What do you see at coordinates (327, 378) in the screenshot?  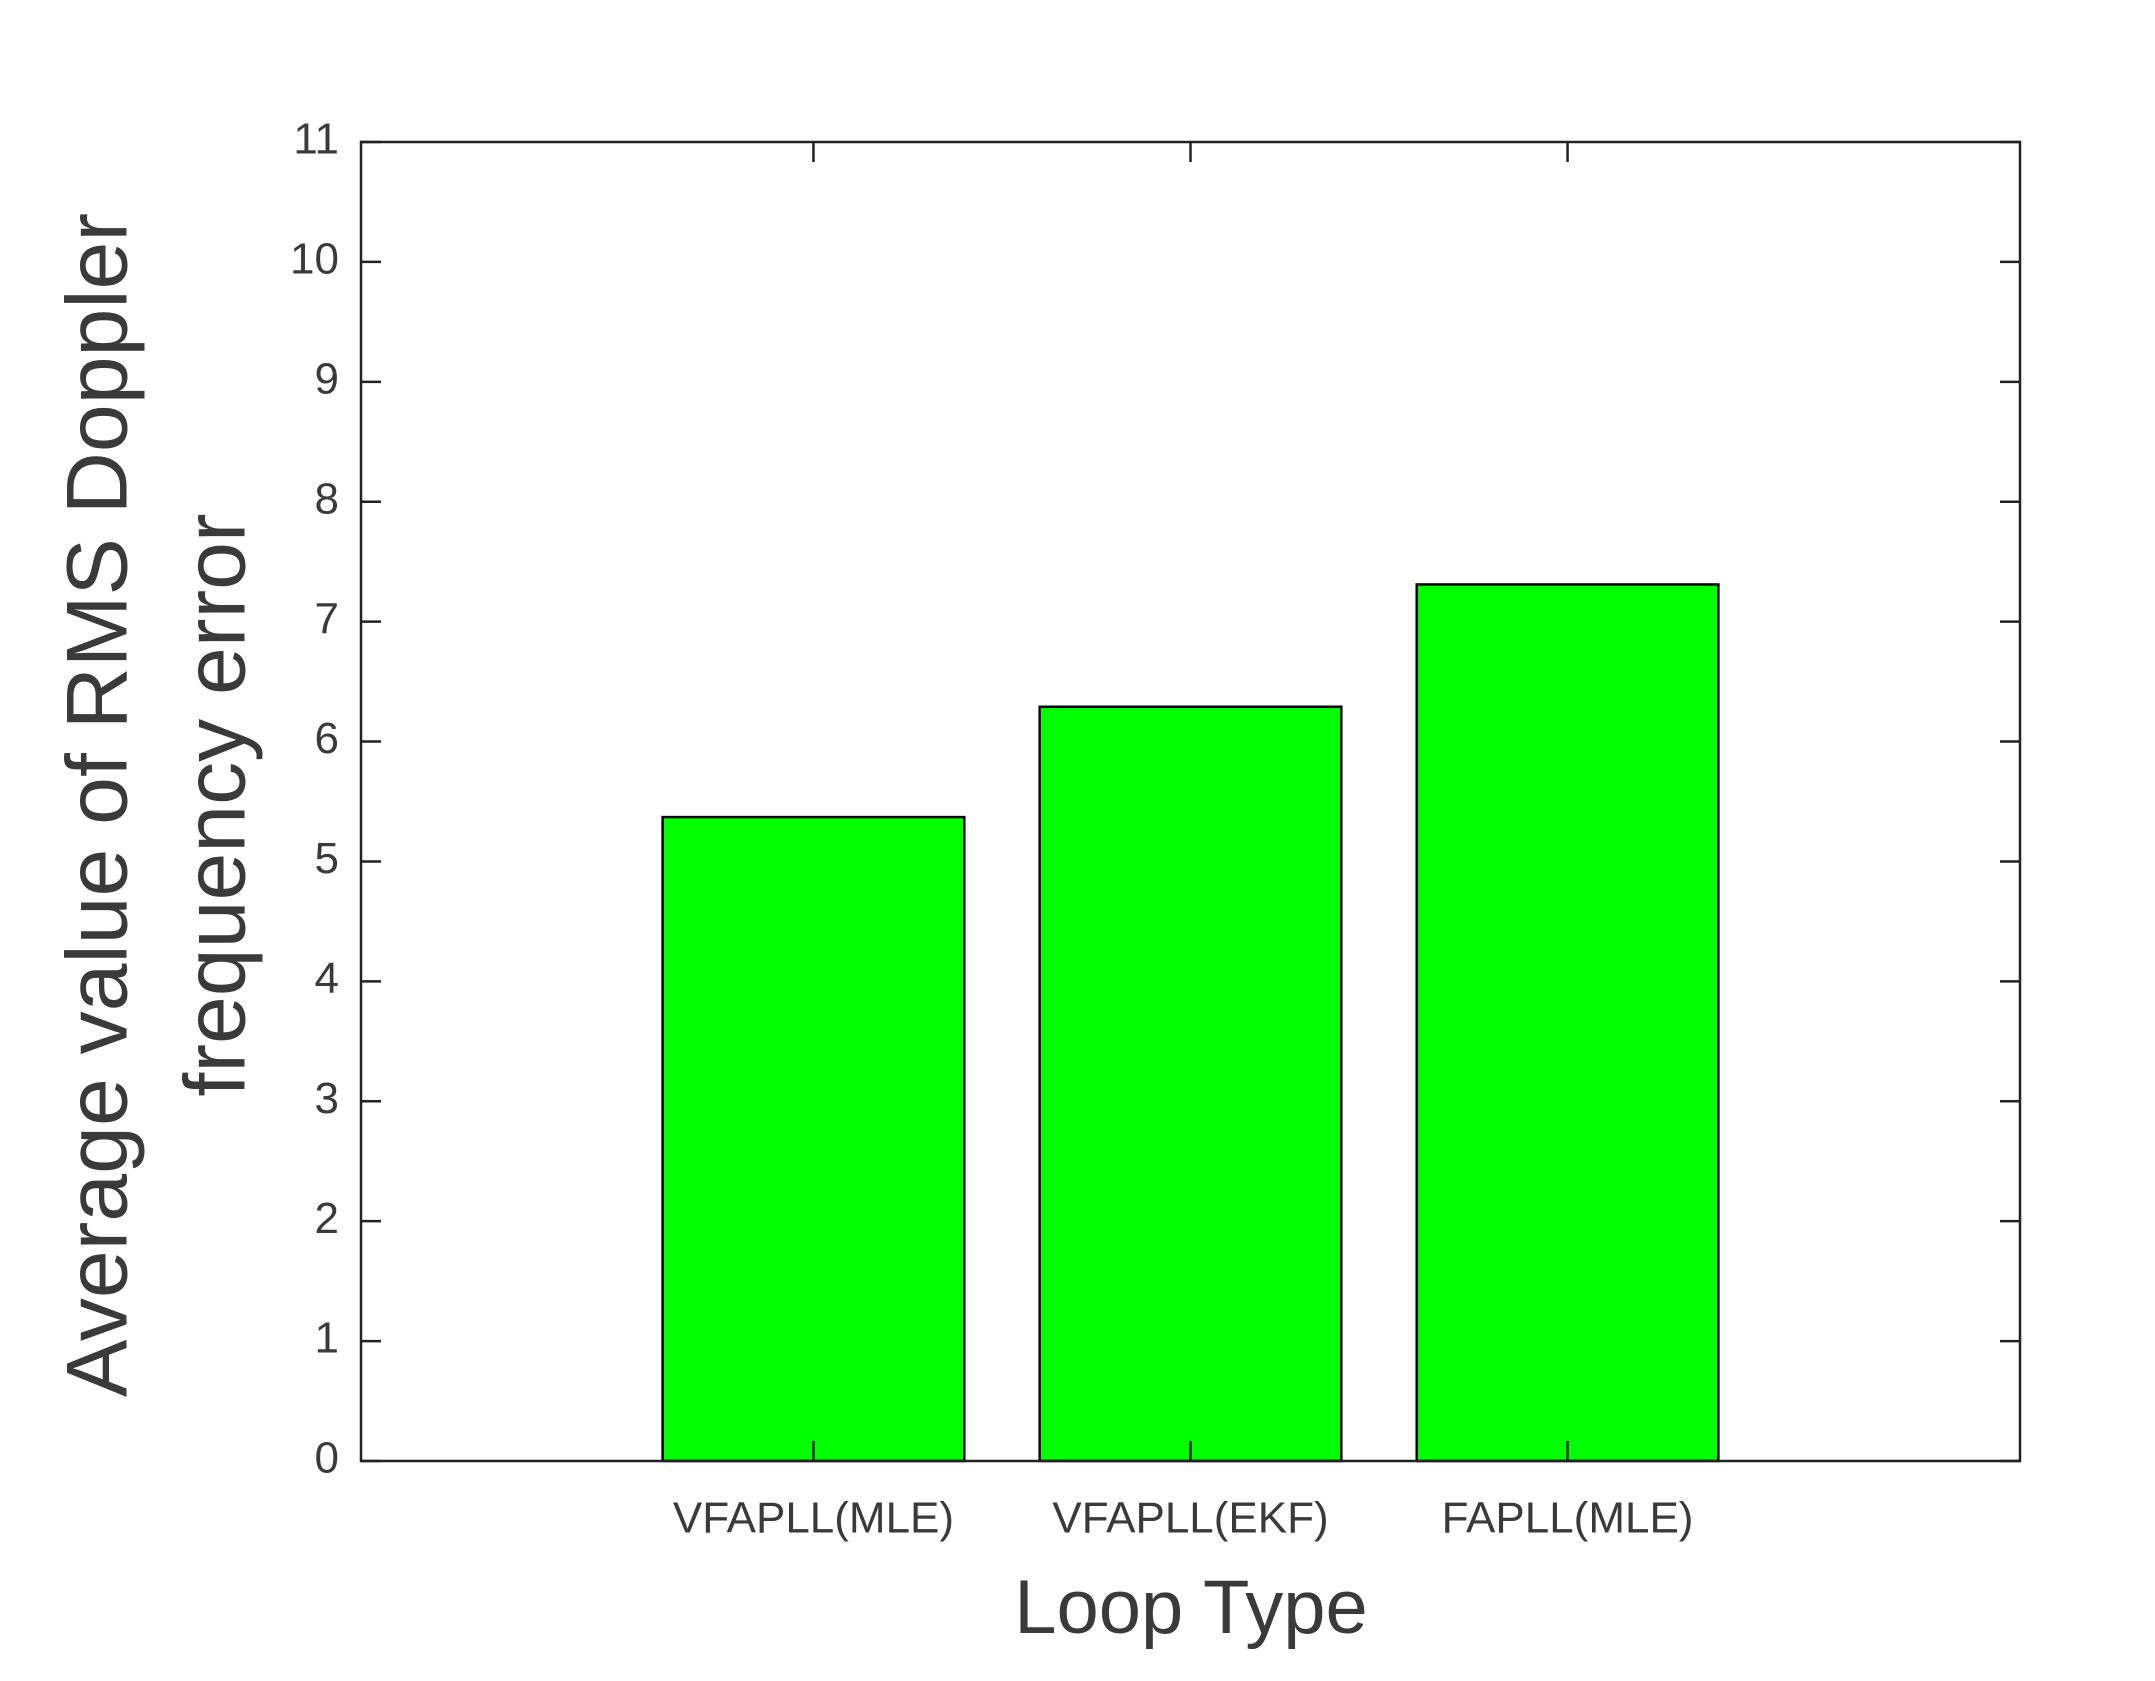 I see `y-tick-label: 9` at bounding box center [327, 378].